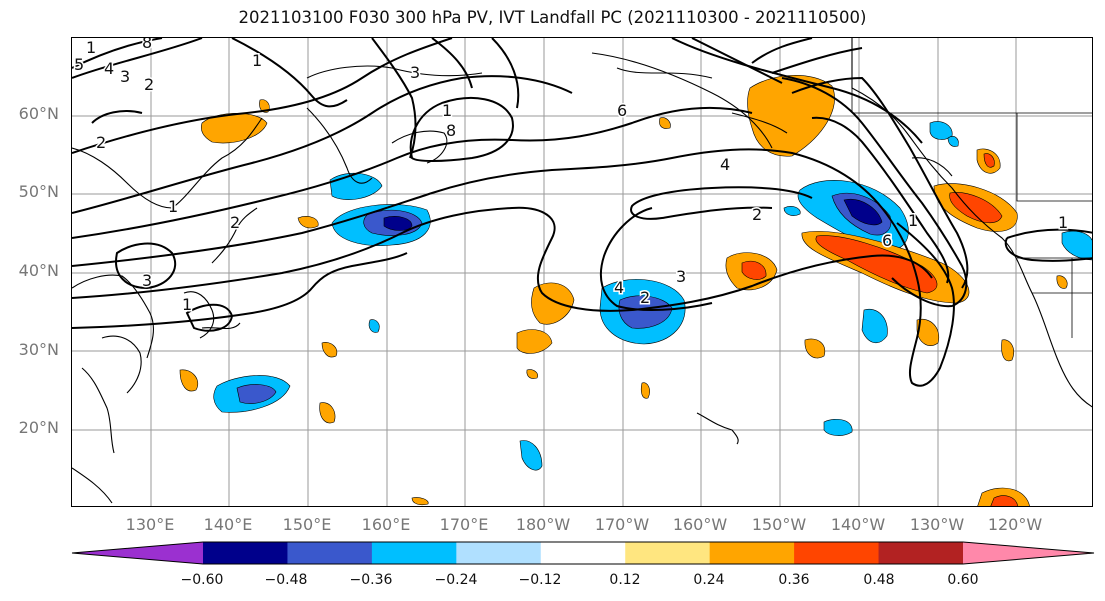 The width and height of the screenshot is (1105, 601). I want to click on colorbar-segments, so click(583, 553).